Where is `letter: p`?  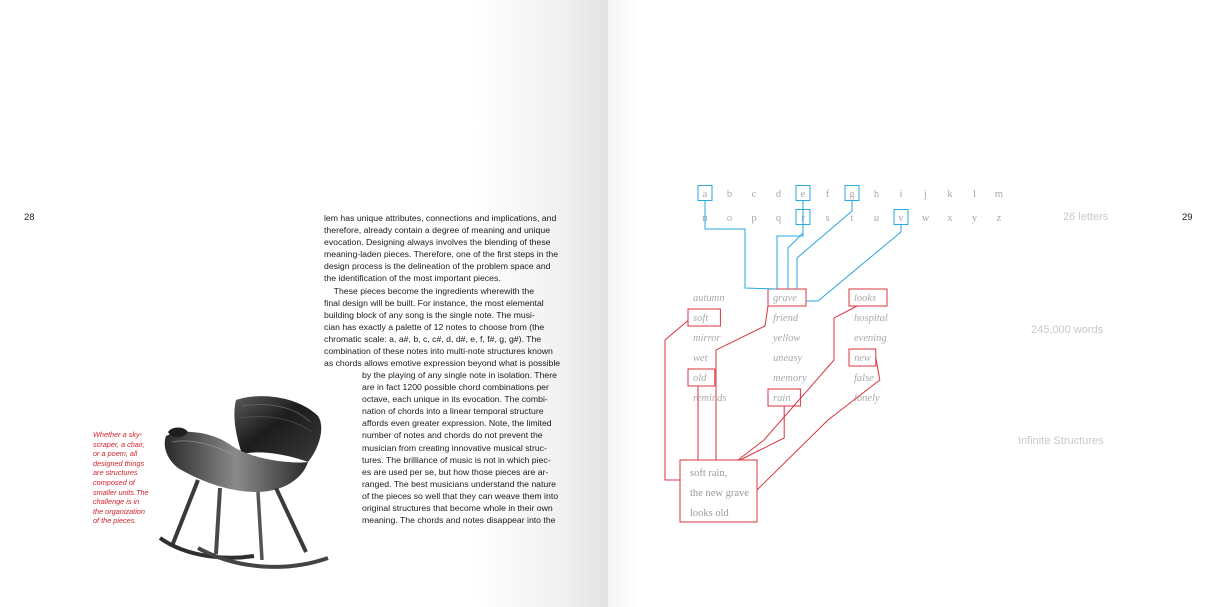 letter: p is located at coordinates (753, 218).